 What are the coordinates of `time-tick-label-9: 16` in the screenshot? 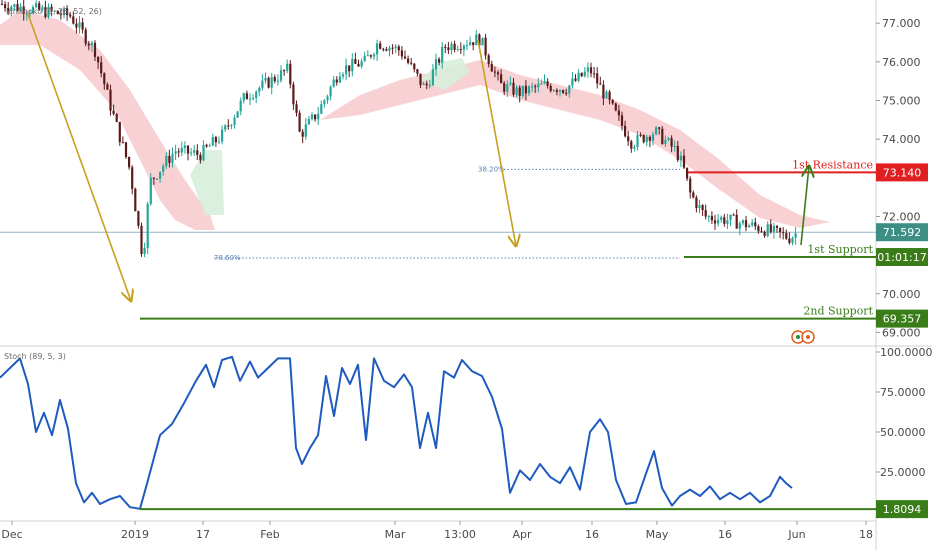 It's located at (725, 534).